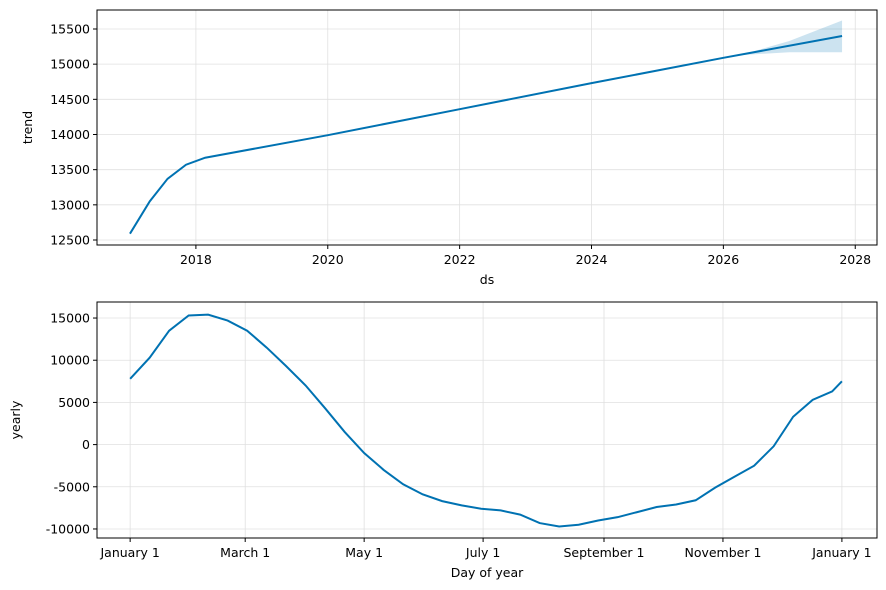  Describe the element at coordinates (86, 444) in the screenshot. I see `y-tick-label: 0` at that location.